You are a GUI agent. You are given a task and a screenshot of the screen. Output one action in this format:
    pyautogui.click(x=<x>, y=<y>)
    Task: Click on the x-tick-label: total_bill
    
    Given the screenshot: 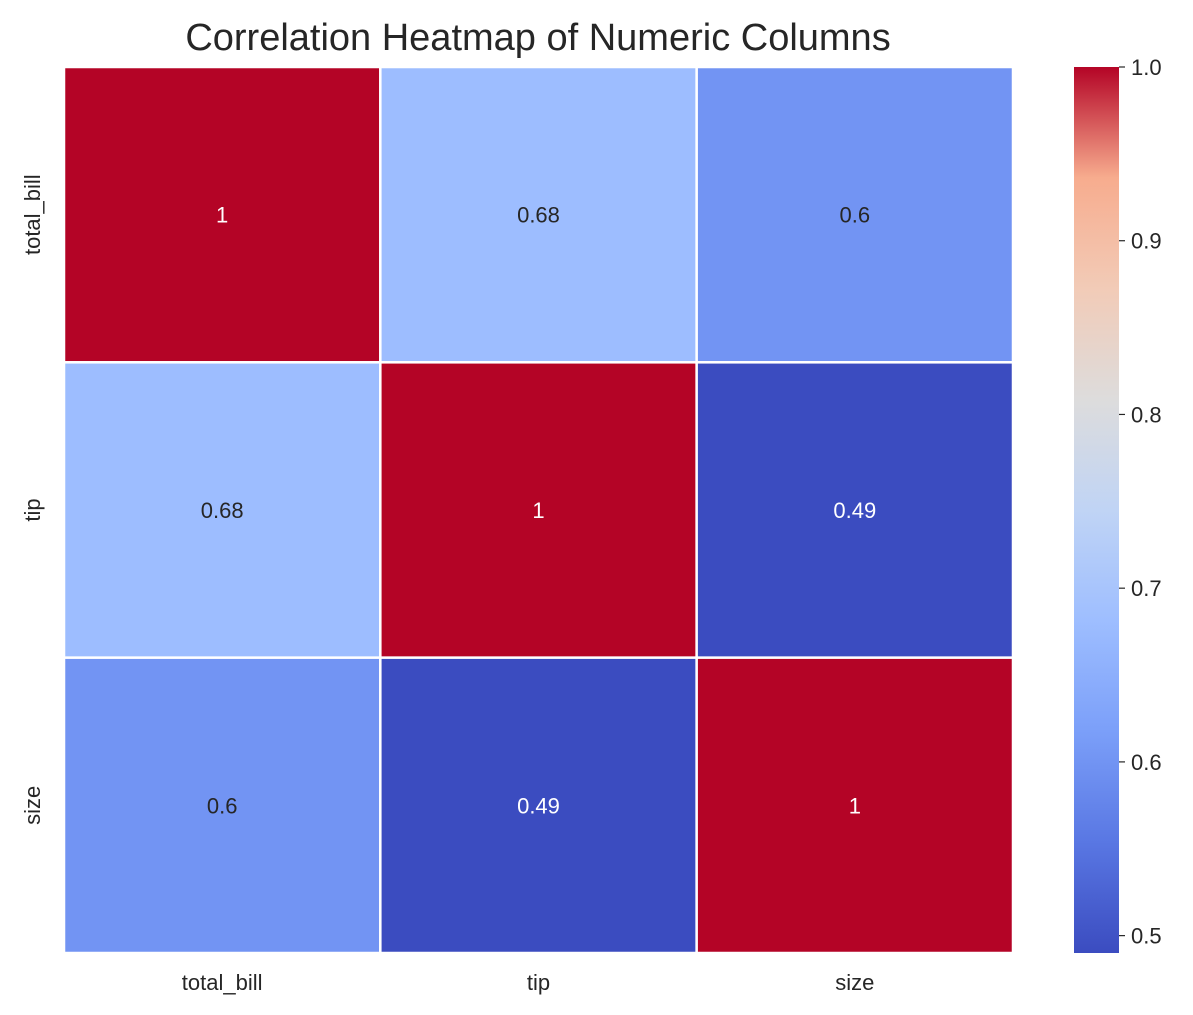 What is the action you would take?
    pyautogui.click(x=222, y=982)
    